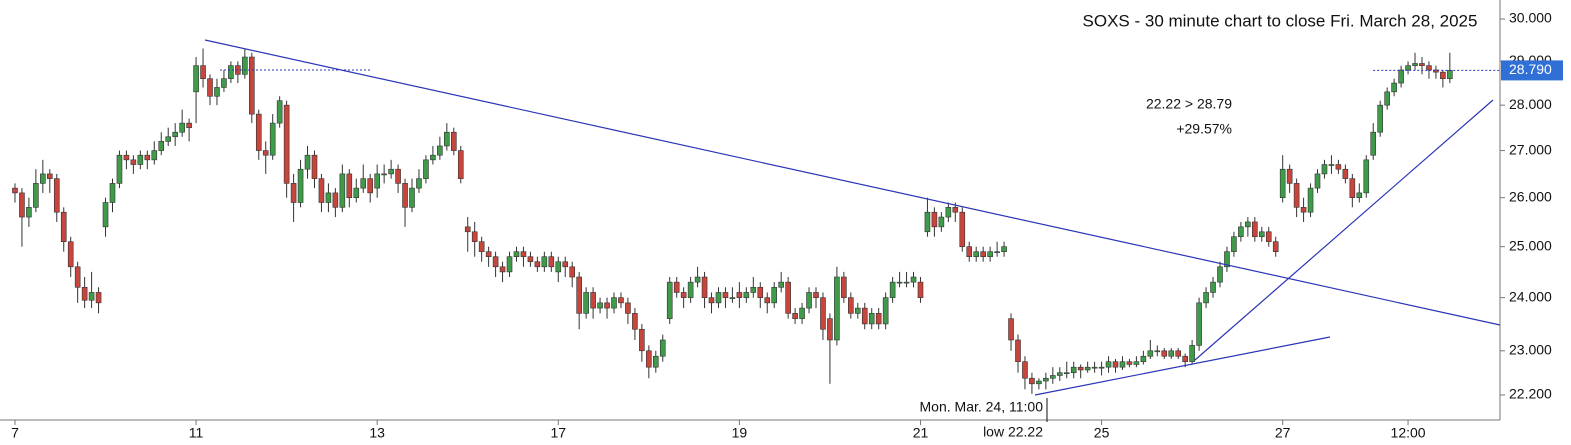 This screenshot has width=1571, height=445. Describe the element at coordinates (15, 433) in the screenshot. I see `x-tick-label: 7` at that location.